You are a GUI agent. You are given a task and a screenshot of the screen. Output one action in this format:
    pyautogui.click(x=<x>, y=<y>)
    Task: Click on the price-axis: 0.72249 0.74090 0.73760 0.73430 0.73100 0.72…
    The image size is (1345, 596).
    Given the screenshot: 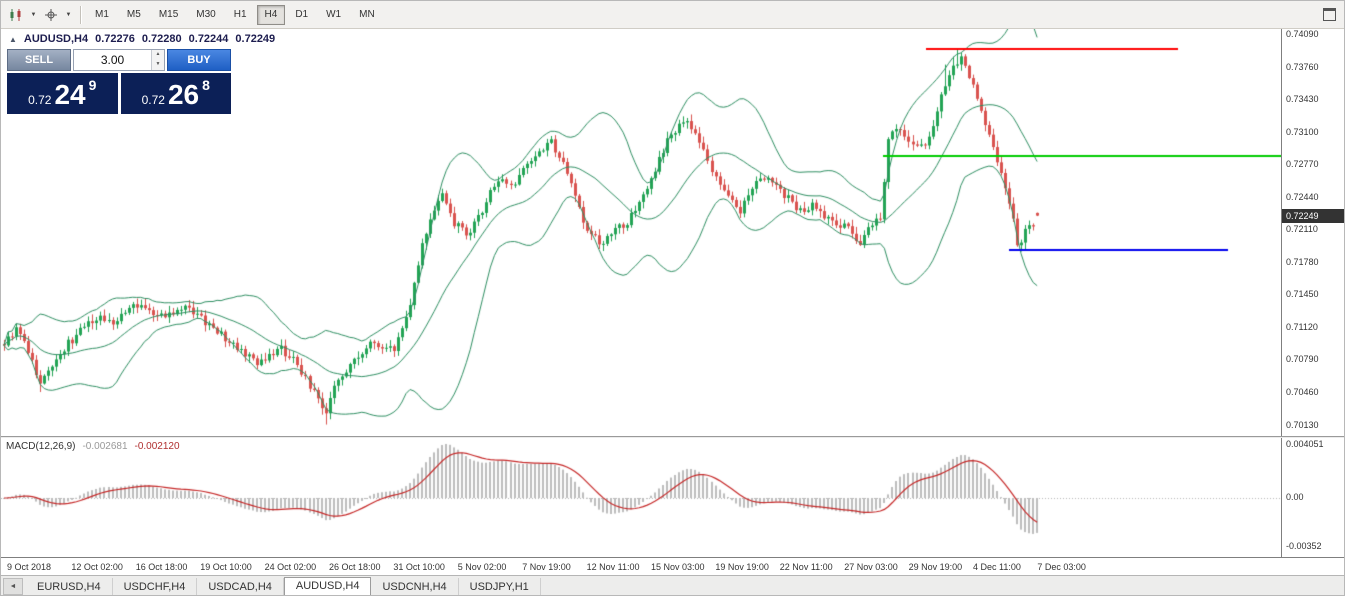 What is the action you would take?
    pyautogui.click(x=1312, y=293)
    